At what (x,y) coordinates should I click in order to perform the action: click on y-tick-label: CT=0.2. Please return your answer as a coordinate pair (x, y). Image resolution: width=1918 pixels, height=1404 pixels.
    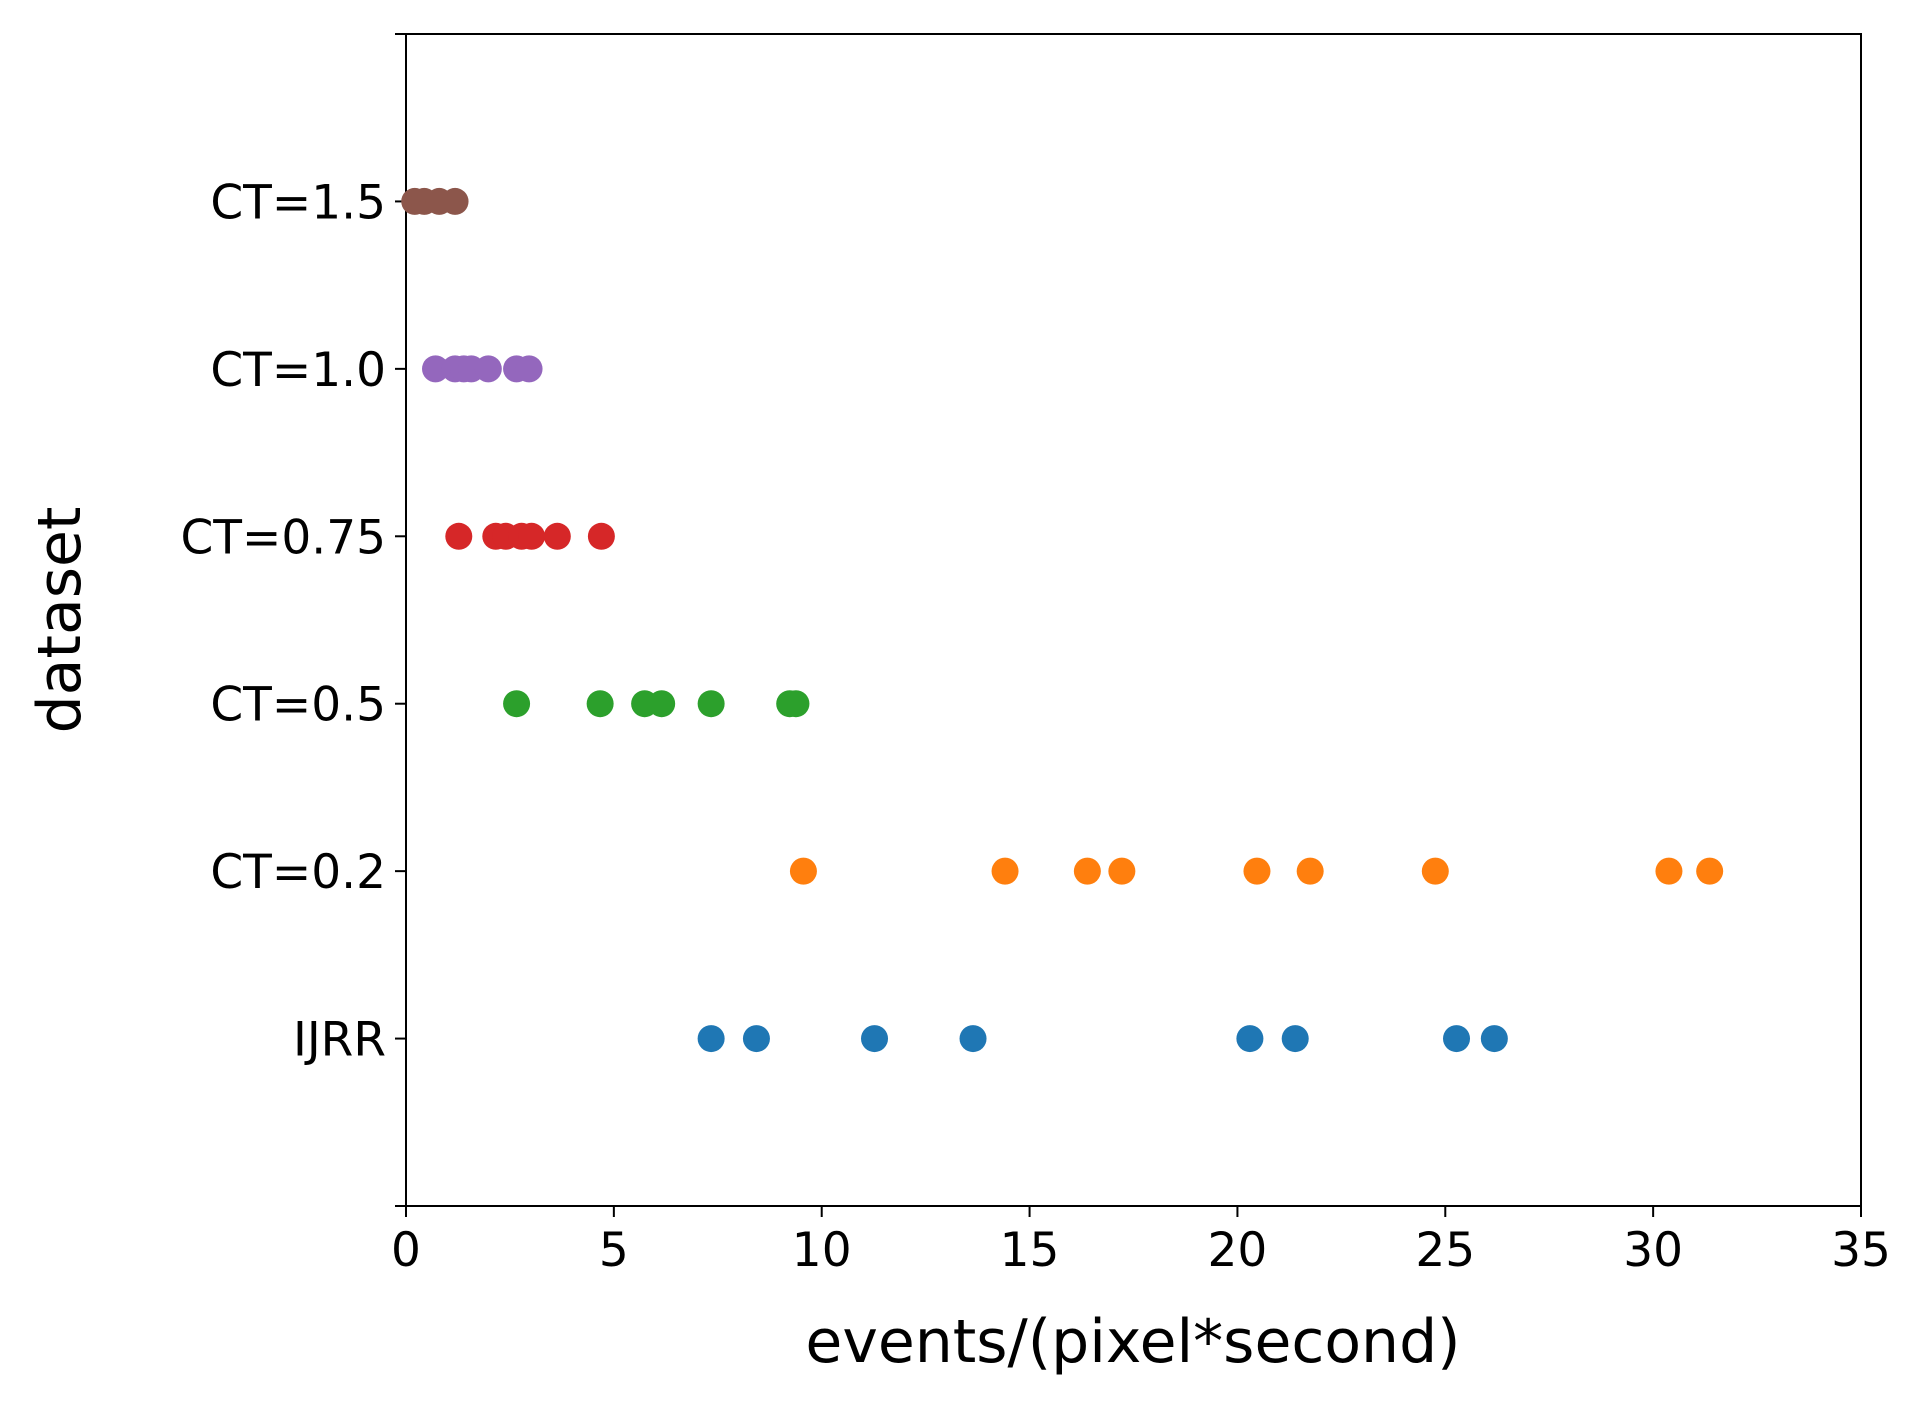
    Looking at the image, I should click on (298, 872).